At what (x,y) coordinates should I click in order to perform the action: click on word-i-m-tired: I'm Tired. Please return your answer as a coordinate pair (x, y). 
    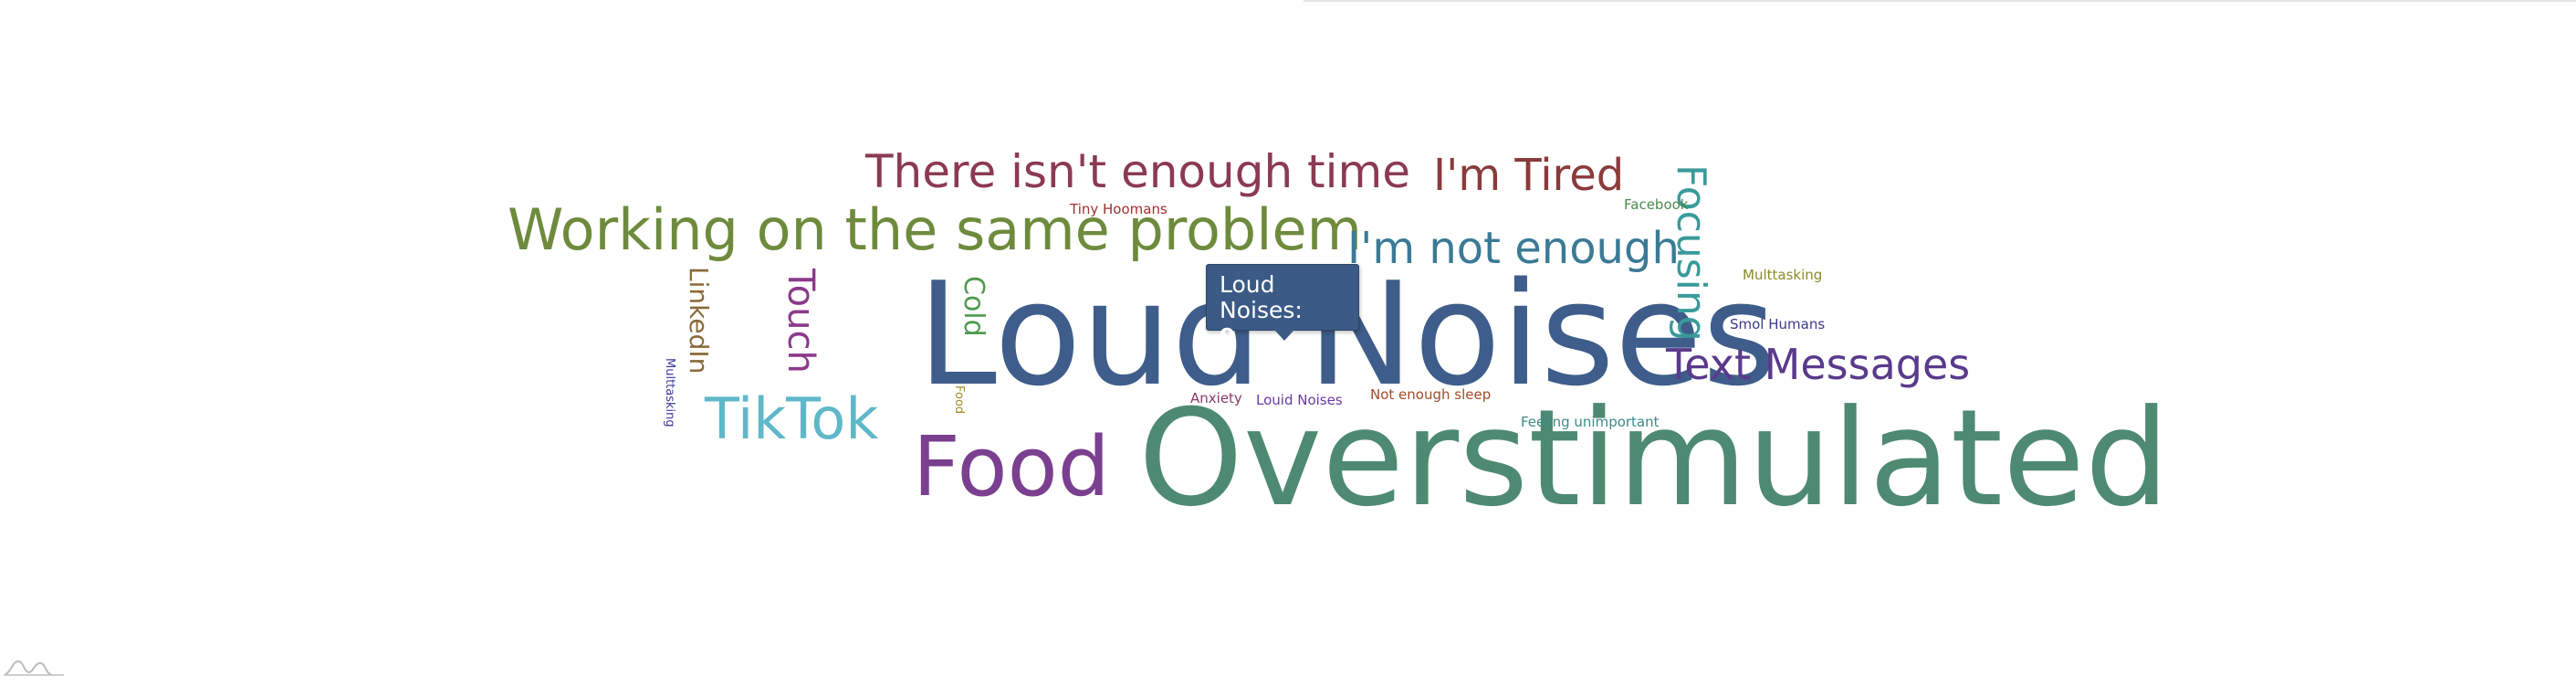
    Looking at the image, I should click on (1528, 175).